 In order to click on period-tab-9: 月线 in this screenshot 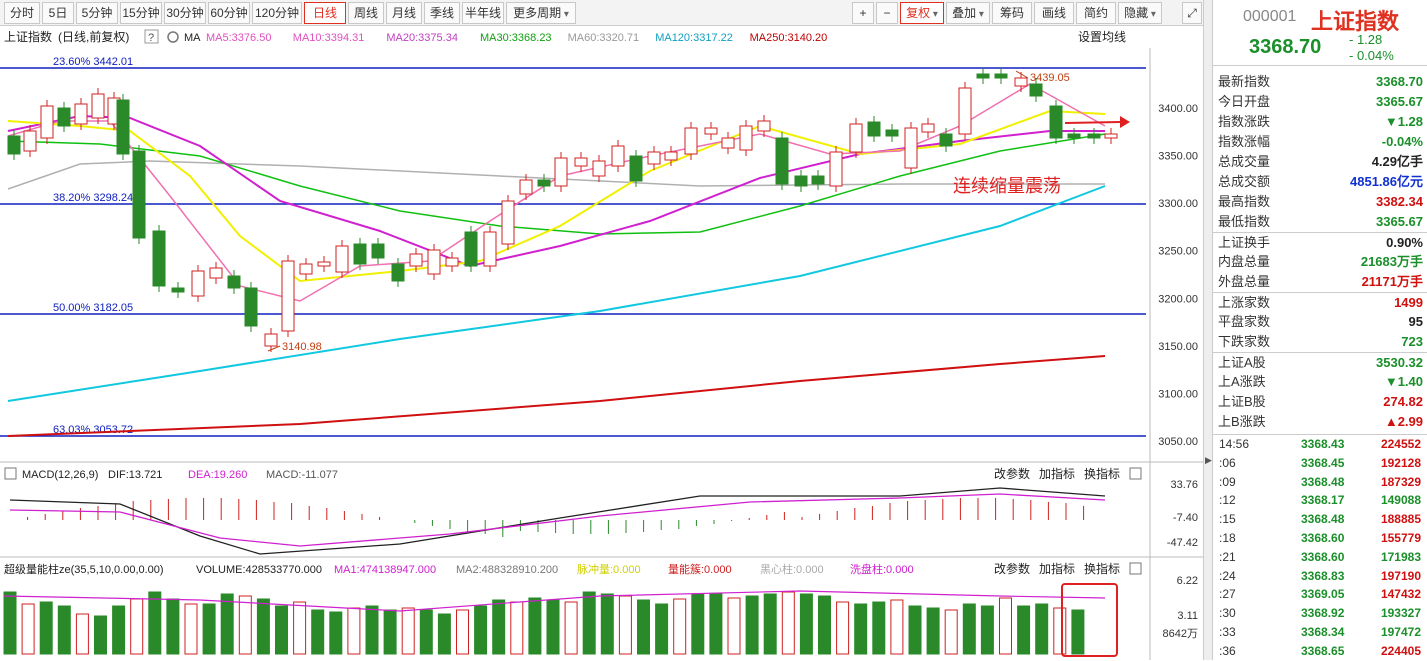, I will do `click(404, 13)`.